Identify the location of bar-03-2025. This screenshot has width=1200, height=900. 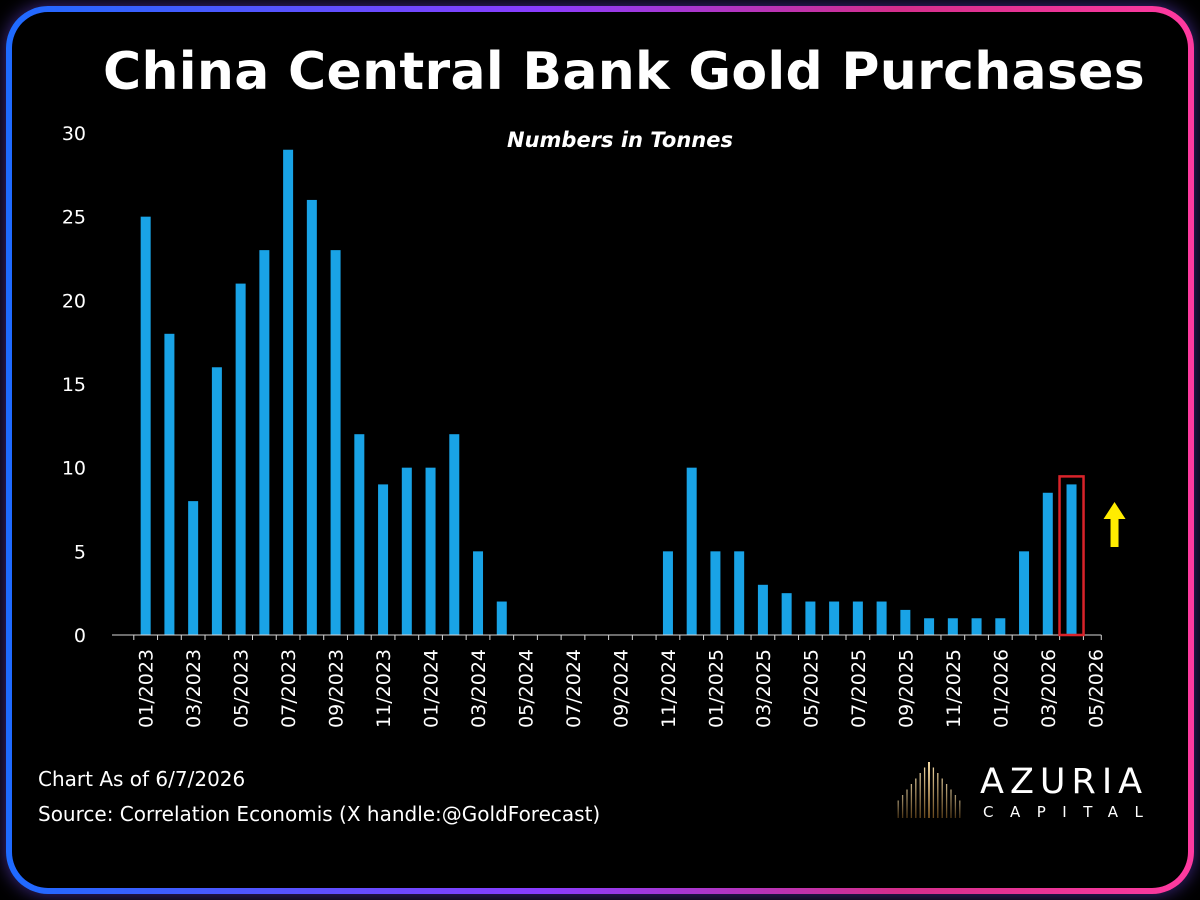
(762, 609).